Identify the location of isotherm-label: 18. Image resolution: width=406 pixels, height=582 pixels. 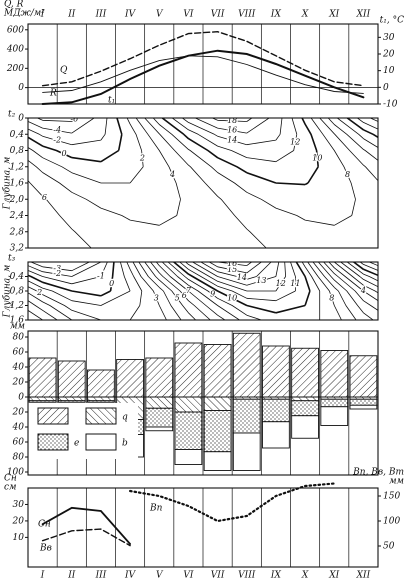
(232, 120).